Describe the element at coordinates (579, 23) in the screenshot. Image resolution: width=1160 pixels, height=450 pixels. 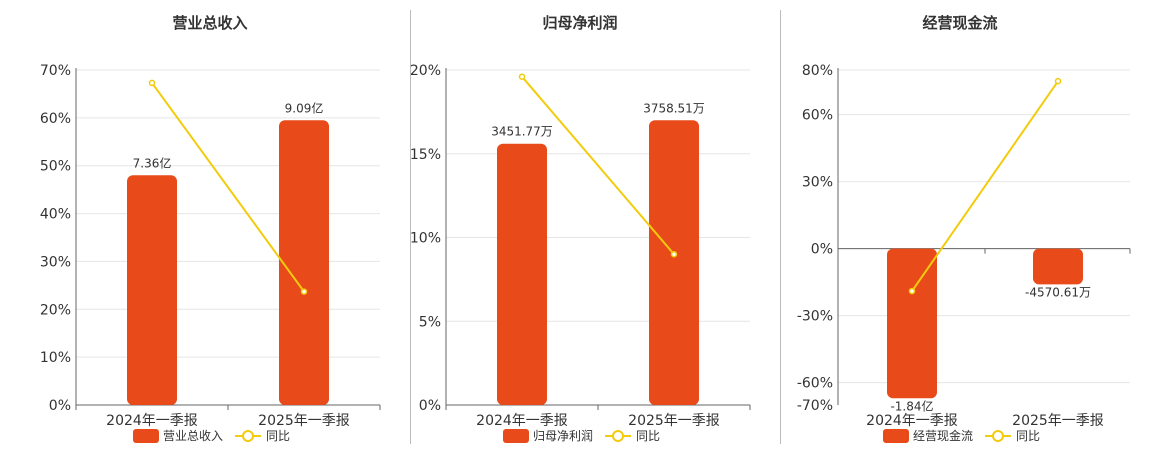
I see `chart-title: 归母净利润` at that location.